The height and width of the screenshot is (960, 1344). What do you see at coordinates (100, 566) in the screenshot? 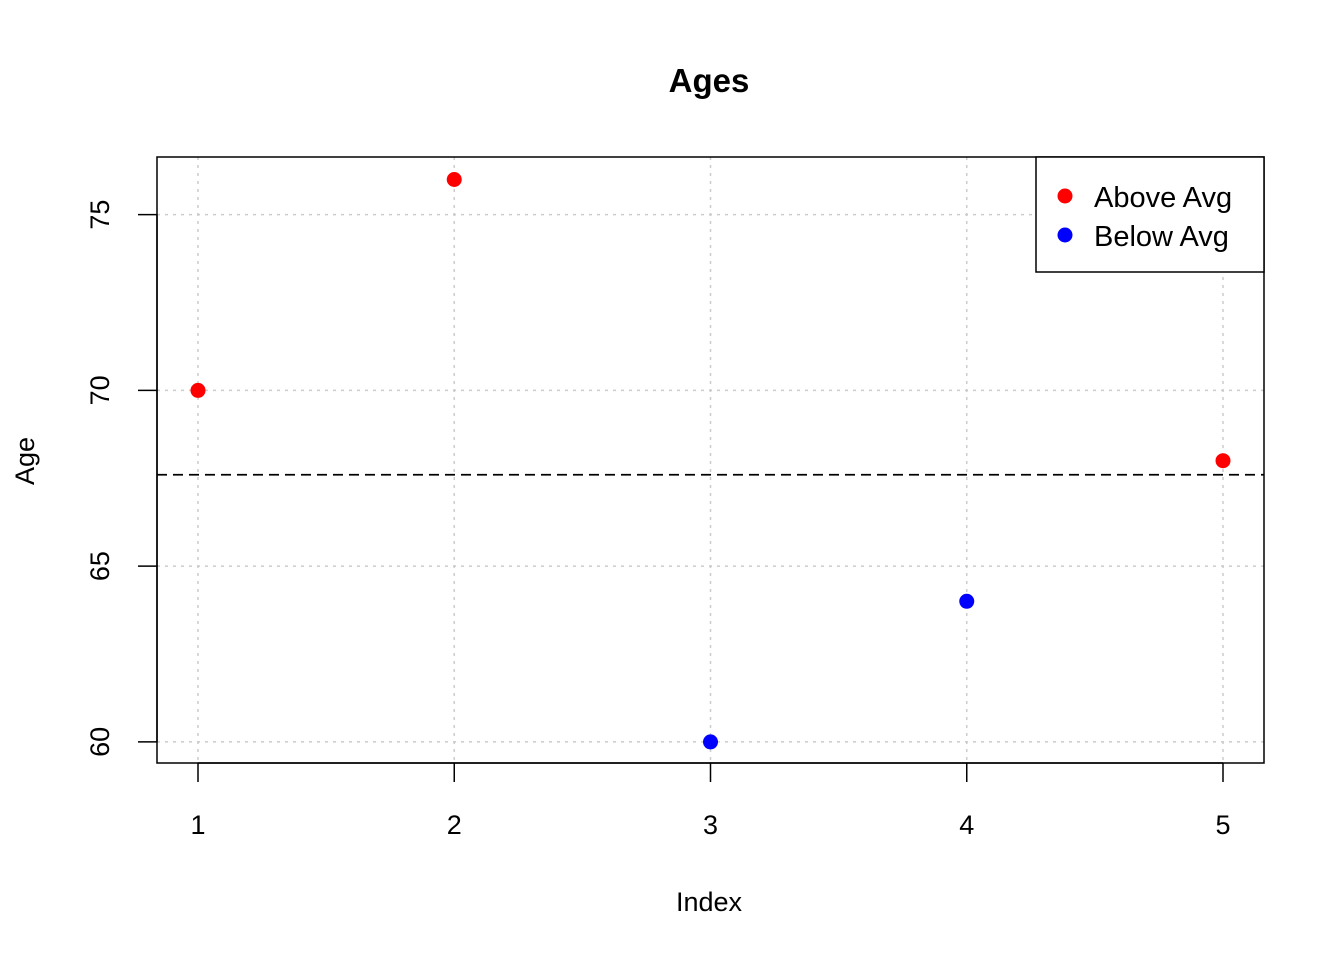
I see `y-tick-label: 65` at bounding box center [100, 566].